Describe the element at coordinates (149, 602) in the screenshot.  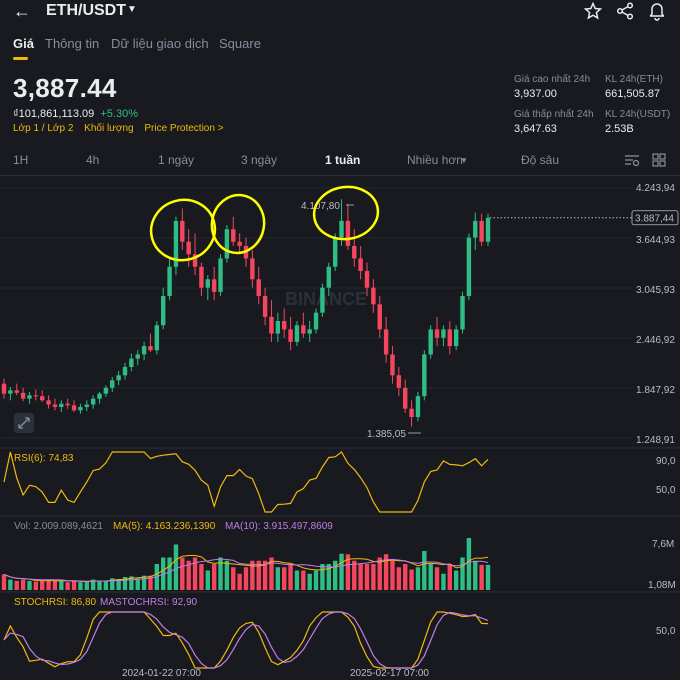
I see `mastochrsi-label: MASTOCHRSI: 92,90` at that location.